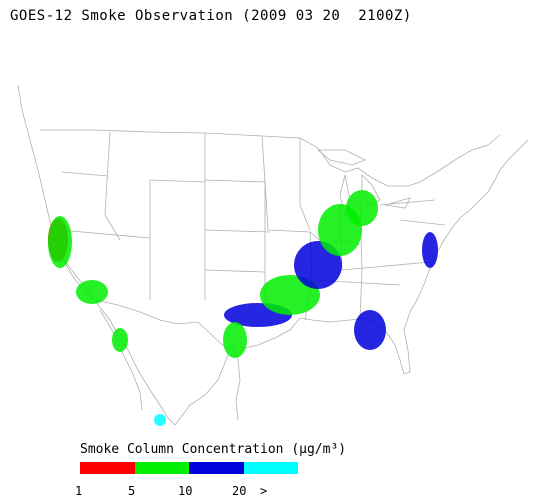  What do you see at coordinates (430, 250) in the screenshot?
I see `smoke-area-atlantic` at bounding box center [430, 250].